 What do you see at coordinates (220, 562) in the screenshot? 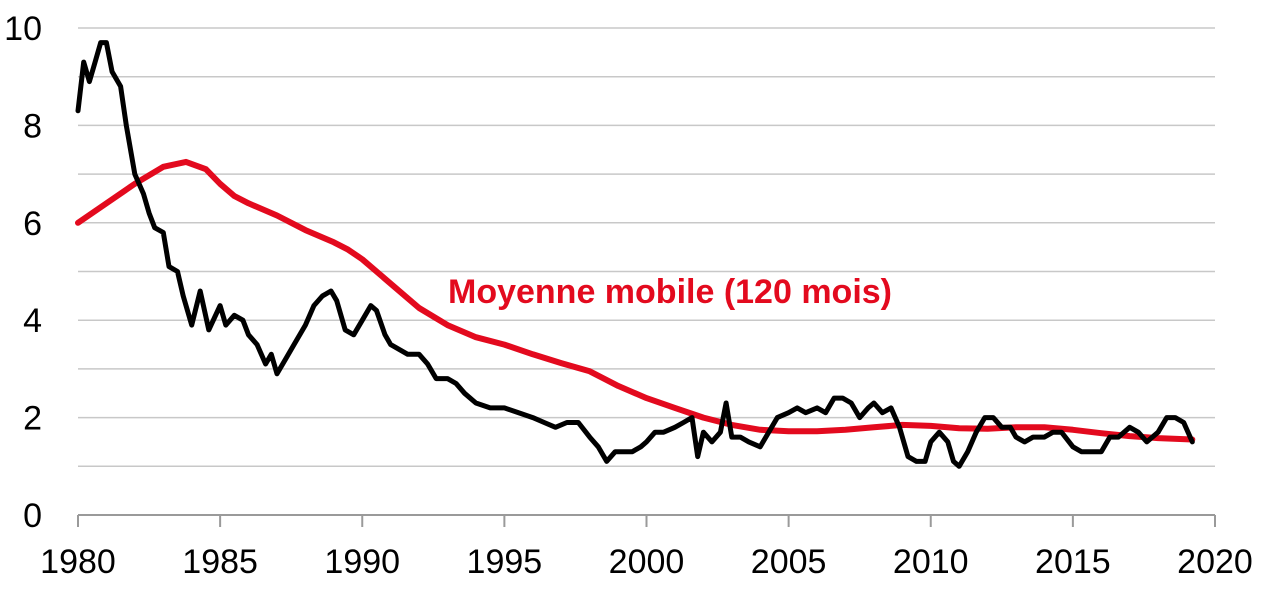
I see `x-tick-label: 1985` at bounding box center [220, 562].